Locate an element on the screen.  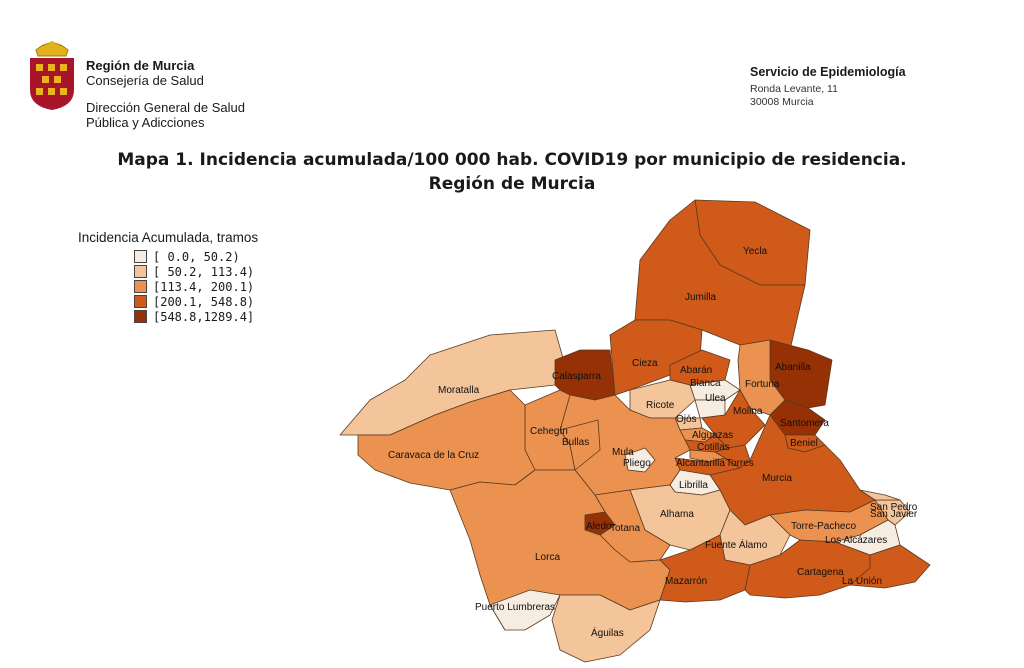
region-pliego is located at coordinates (640, 460).